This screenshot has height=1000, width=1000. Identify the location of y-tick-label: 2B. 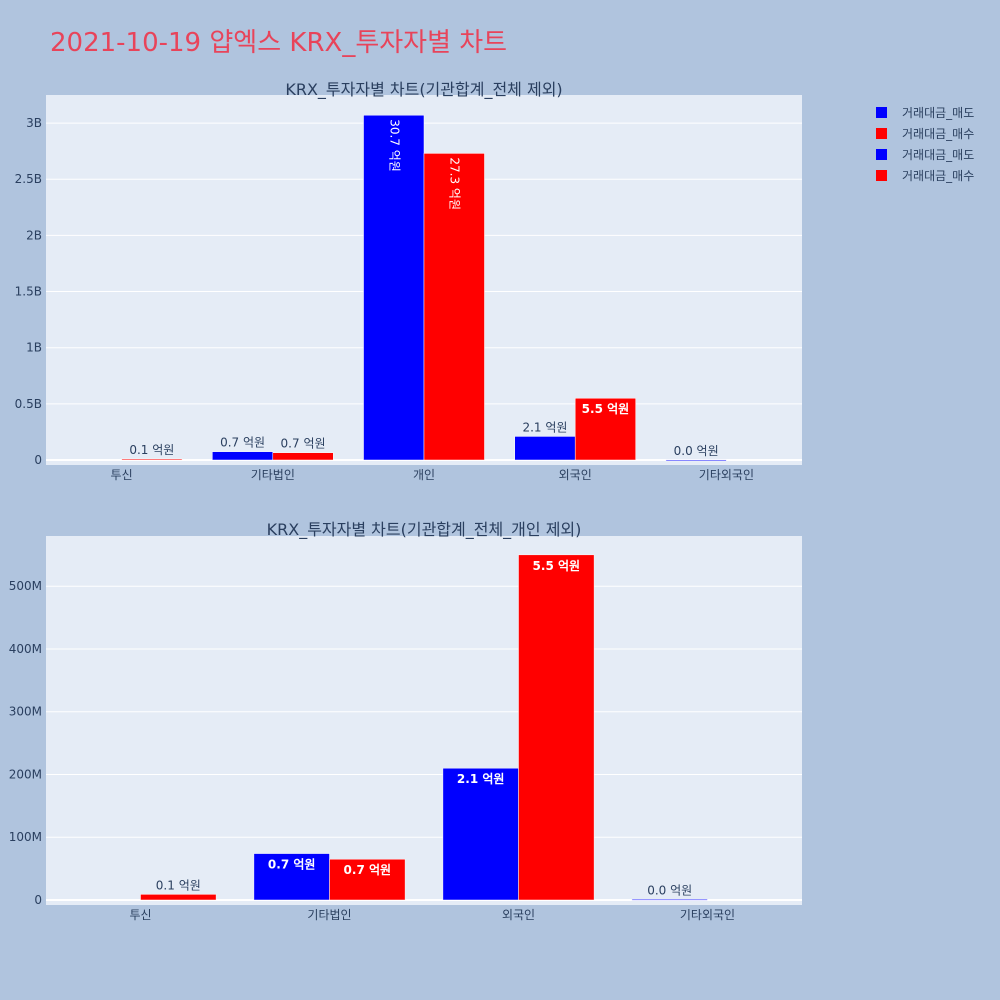
(34, 235).